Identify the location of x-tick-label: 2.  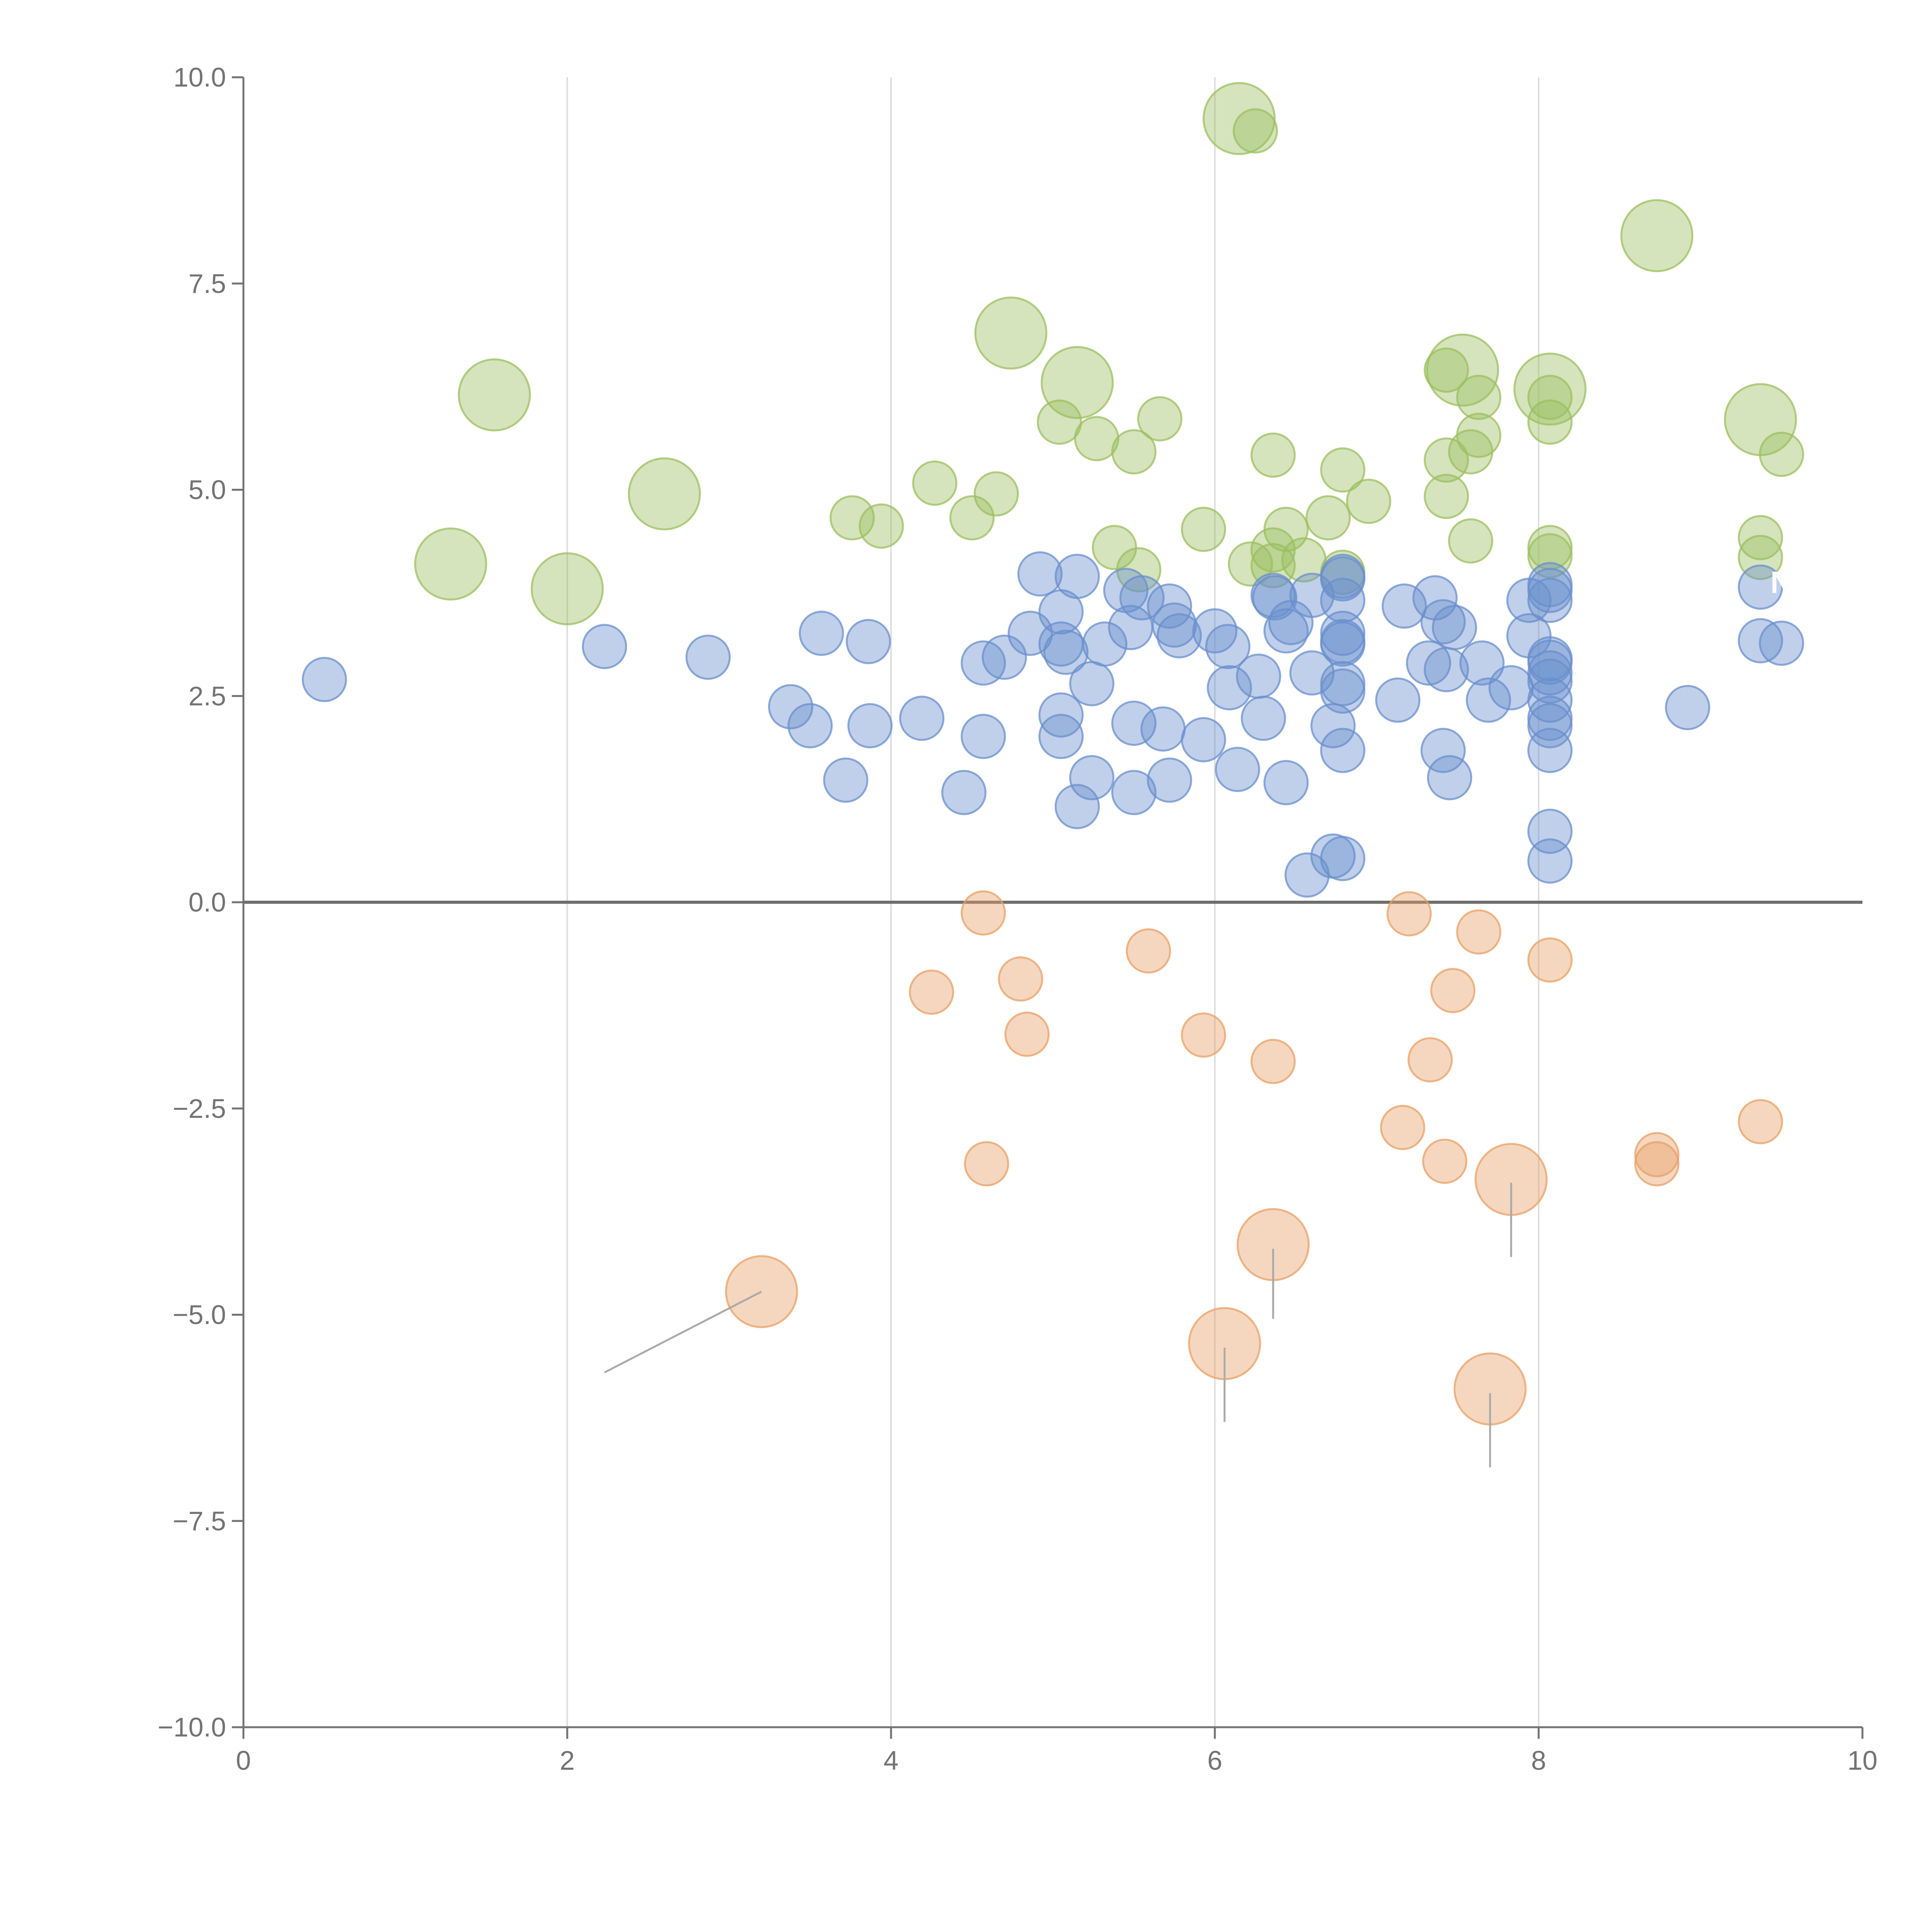
(567, 1760).